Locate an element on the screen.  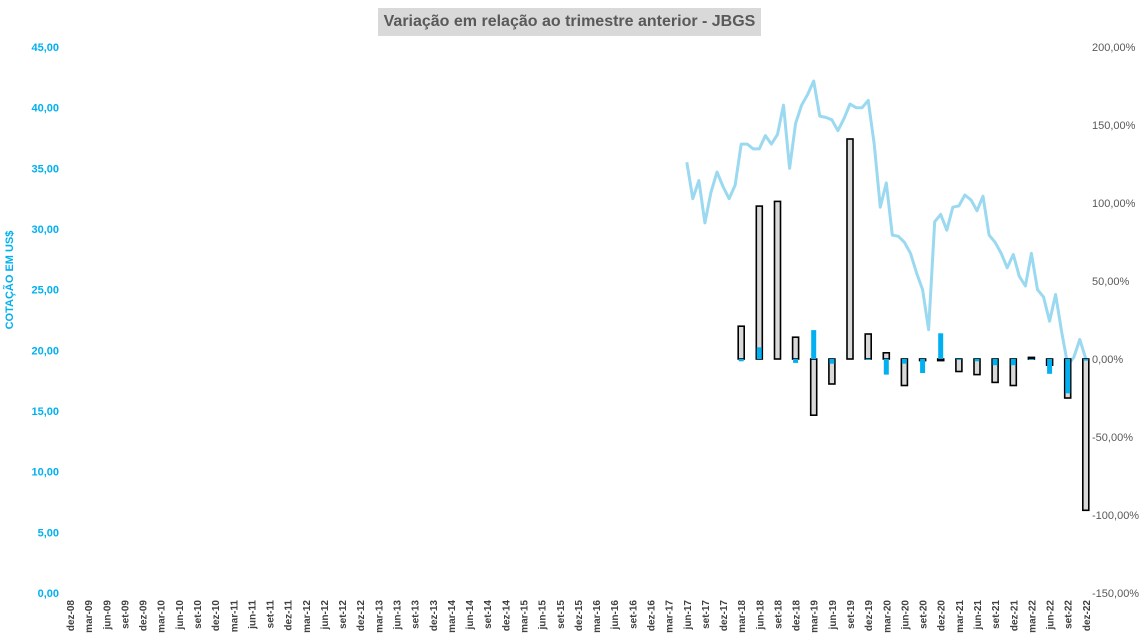
x-tick-label: set-19 is located at coordinates (851, 614).